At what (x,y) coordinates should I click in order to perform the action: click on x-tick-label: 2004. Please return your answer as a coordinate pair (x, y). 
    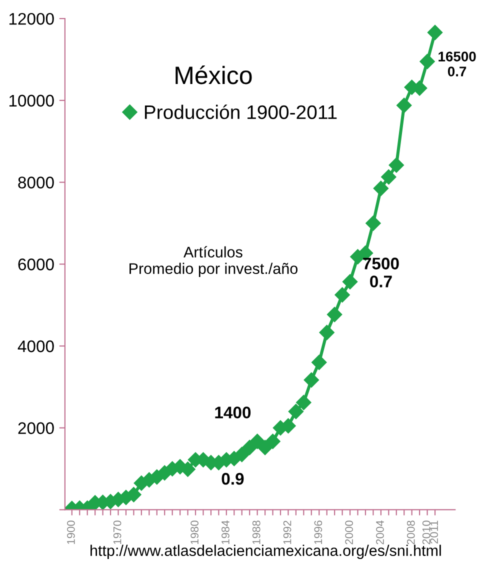
    Looking at the image, I should click on (380, 532).